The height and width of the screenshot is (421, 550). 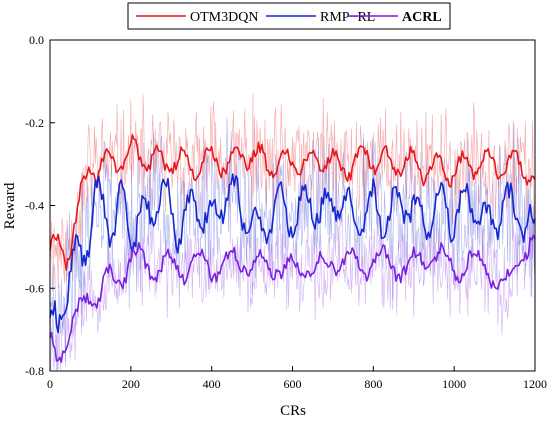 What do you see at coordinates (10, 205) in the screenshot?
I see `y-axis-title: Reward` at bounding box center [10, 205].